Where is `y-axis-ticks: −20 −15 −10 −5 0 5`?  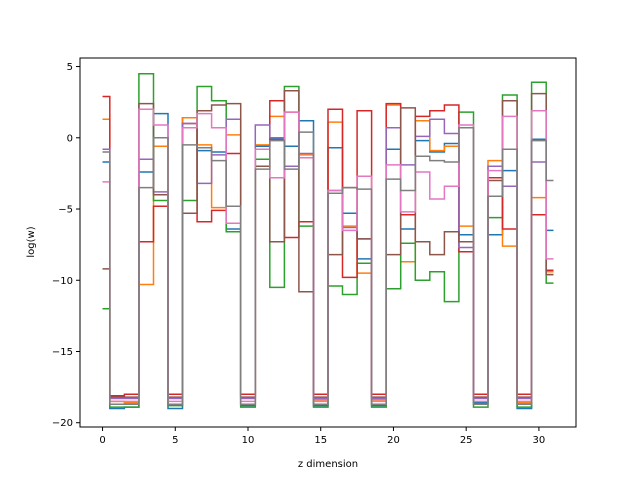 y-axis-ticks: −20 −15 −10 −5 0 5 is located at coordinates (66, 245).